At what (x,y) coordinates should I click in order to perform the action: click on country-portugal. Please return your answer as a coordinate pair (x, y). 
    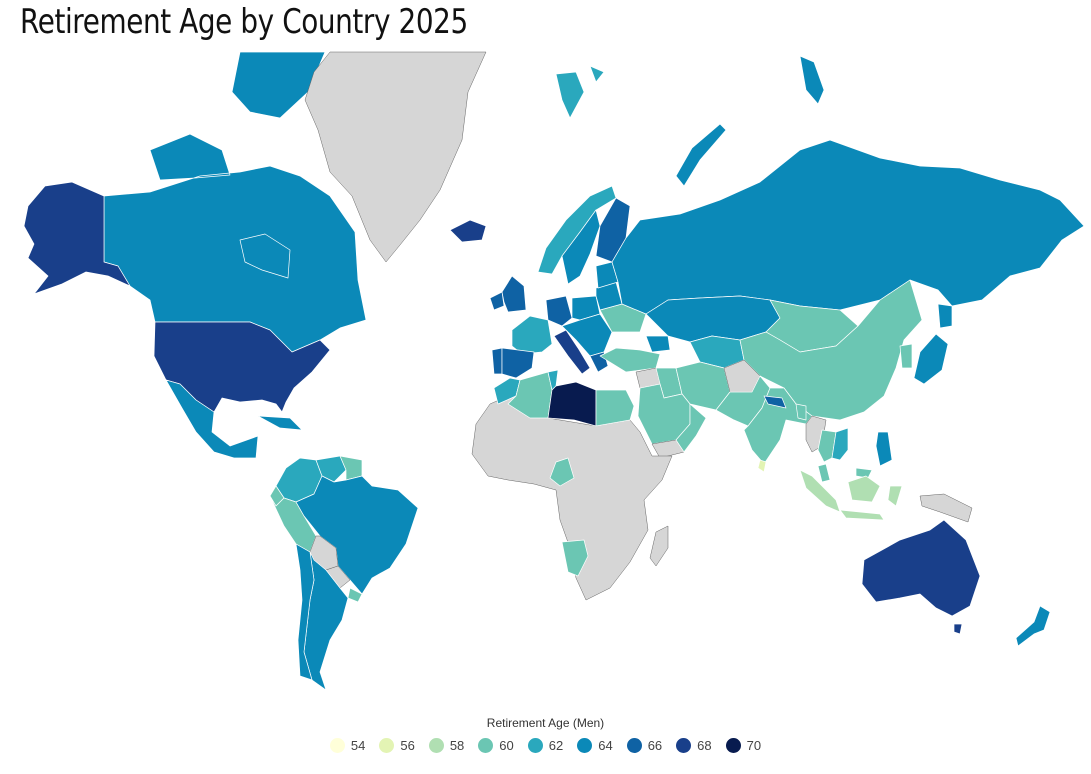
    Looking at the image, I should click on (497, 361).